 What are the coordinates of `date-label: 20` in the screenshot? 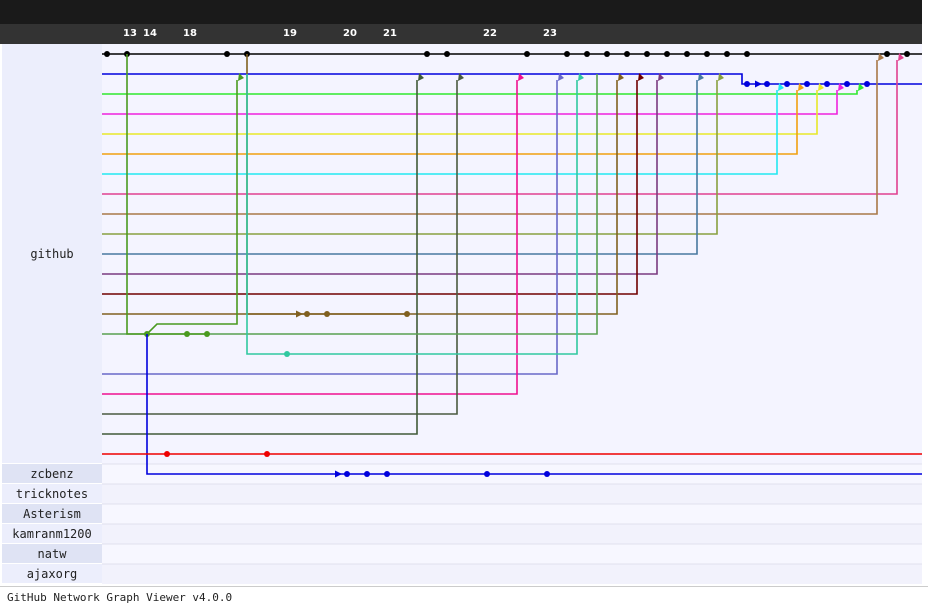 It's located at (350, 33).